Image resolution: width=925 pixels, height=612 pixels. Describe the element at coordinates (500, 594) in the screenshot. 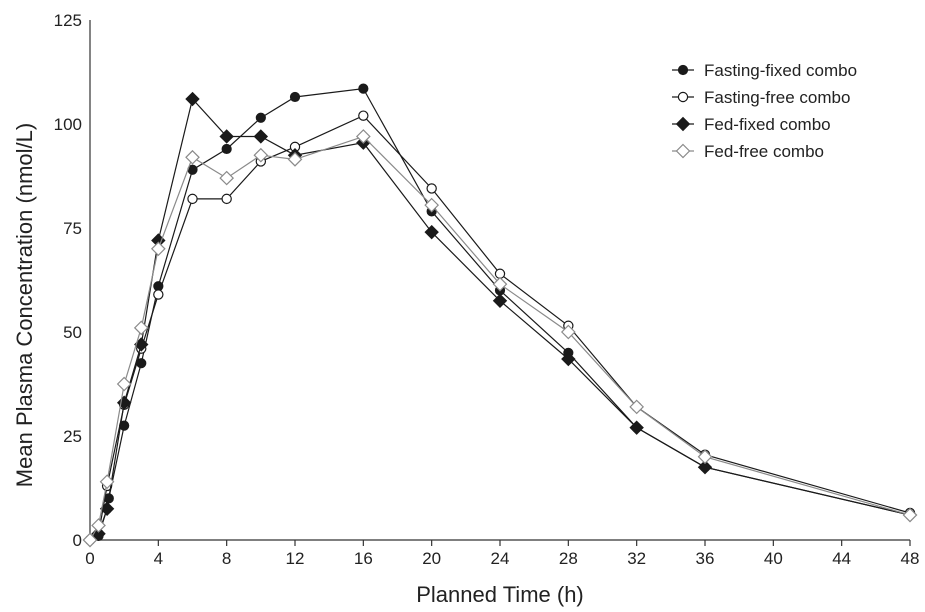

I see `x-axis-title: Planned Time (h)` at that location.